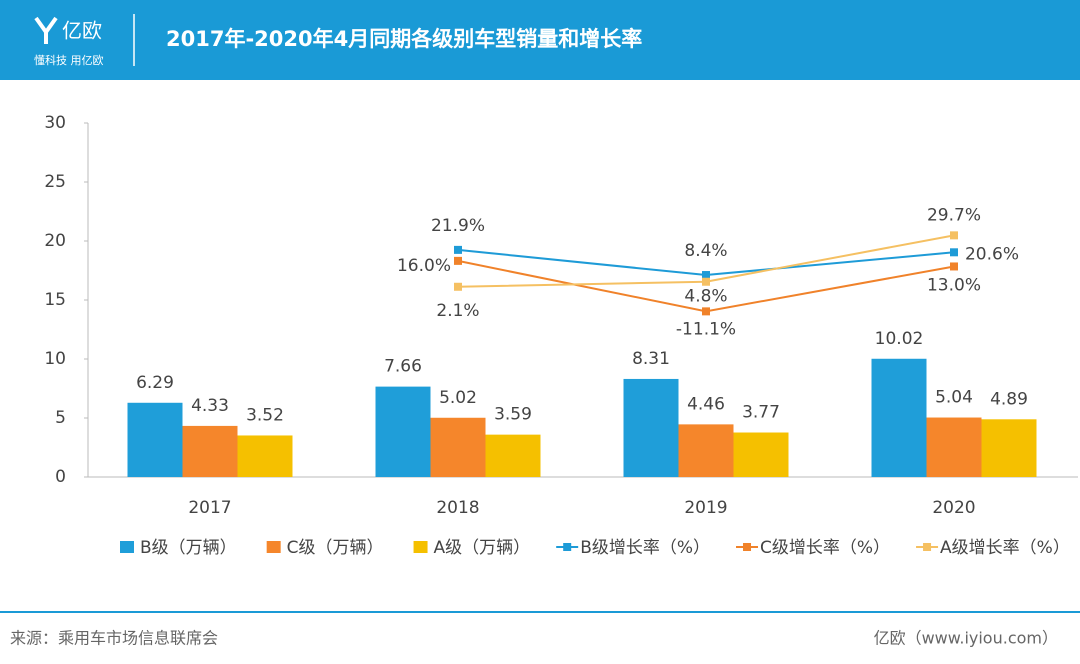 Image resolution: width=1080 pixels, height=664 pixels. I want to click on header-band, so click(540, 40).